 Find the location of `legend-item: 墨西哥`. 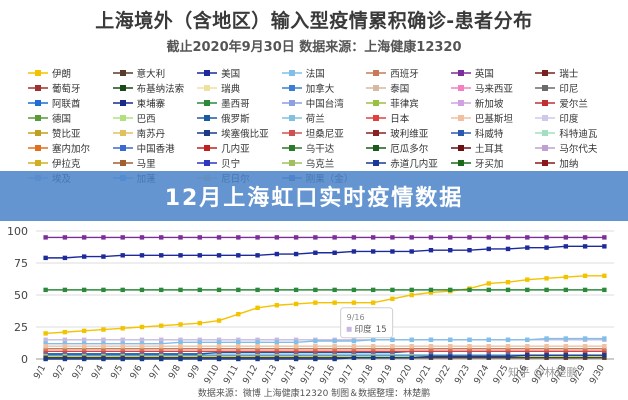

legend-item: 墨西哥 is located at coordinates (238, 103).